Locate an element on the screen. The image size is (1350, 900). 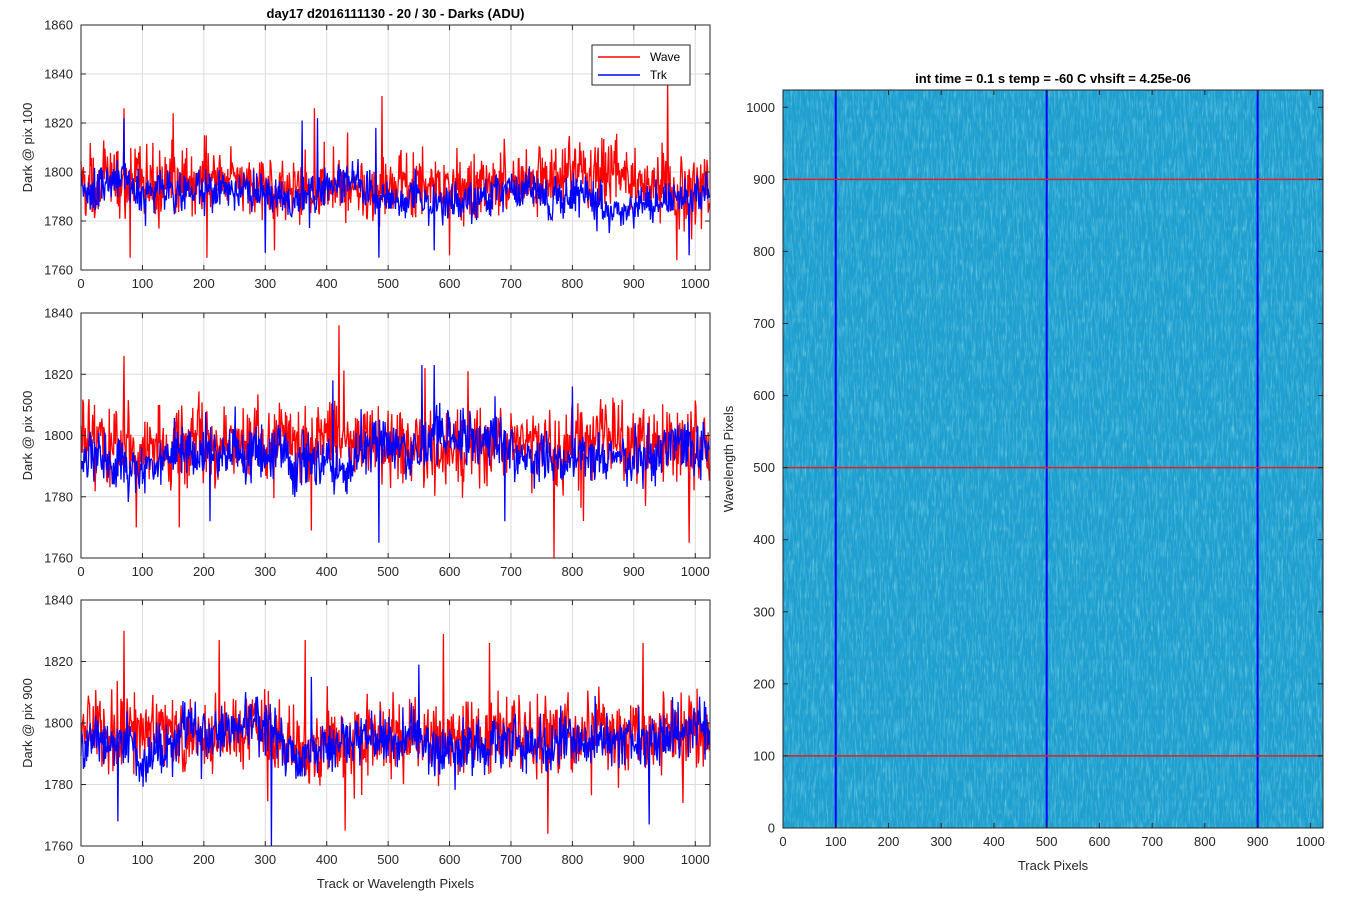
y-tick-label: 1860 is located at coordinates (58, 25).